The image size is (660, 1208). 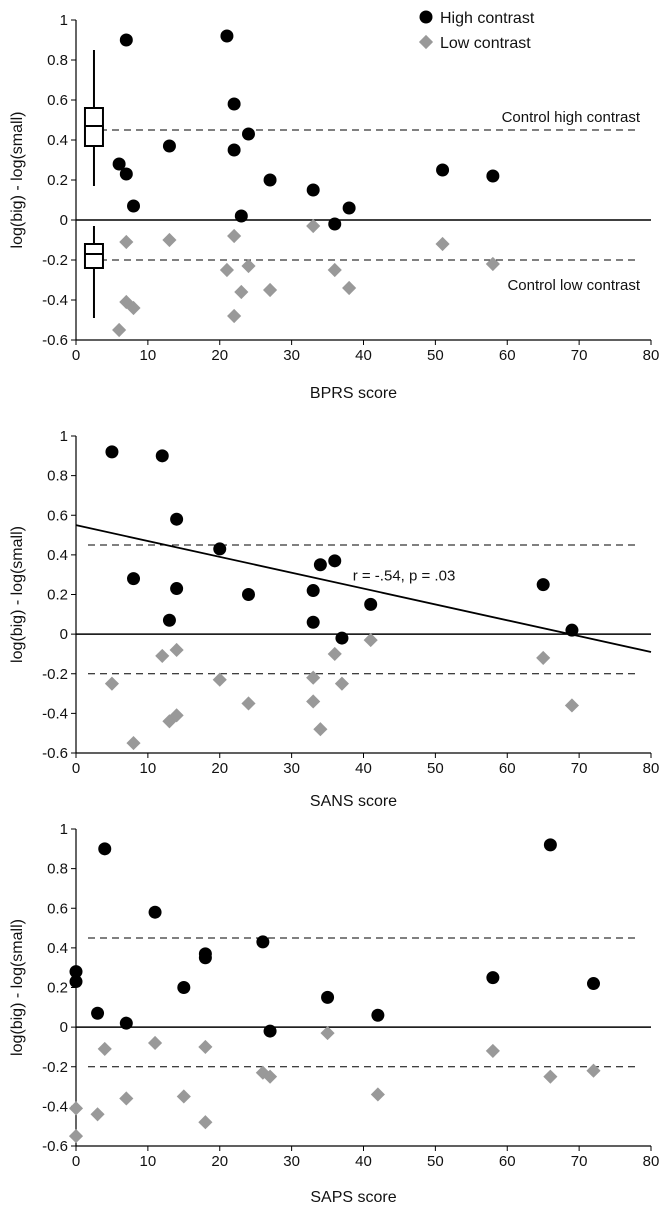 What do you see at coordinates (426, 17) in the screenshot?
I see `legend-high-marker` at bounding box center [426, 17].